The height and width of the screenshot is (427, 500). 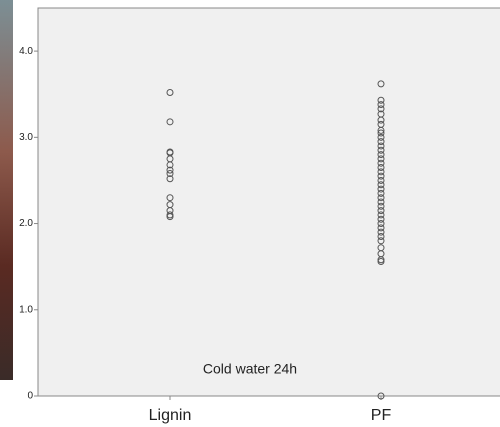 What do you see at coordinates (6, 190) in the screenshot?
I see `photo-strip` at bounding box center [6, 190].